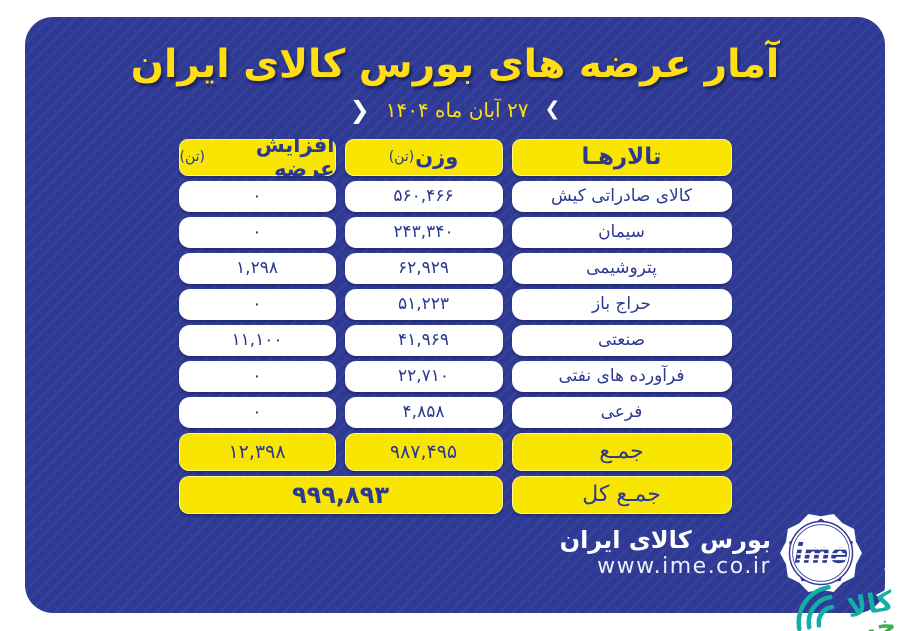 This screenshot has width=900, height=631. What do you see at coordinates (423, 412) in the screenshot?
I see `weight-cell: ۴,۸۵۸` at bounding box center [423, 412].